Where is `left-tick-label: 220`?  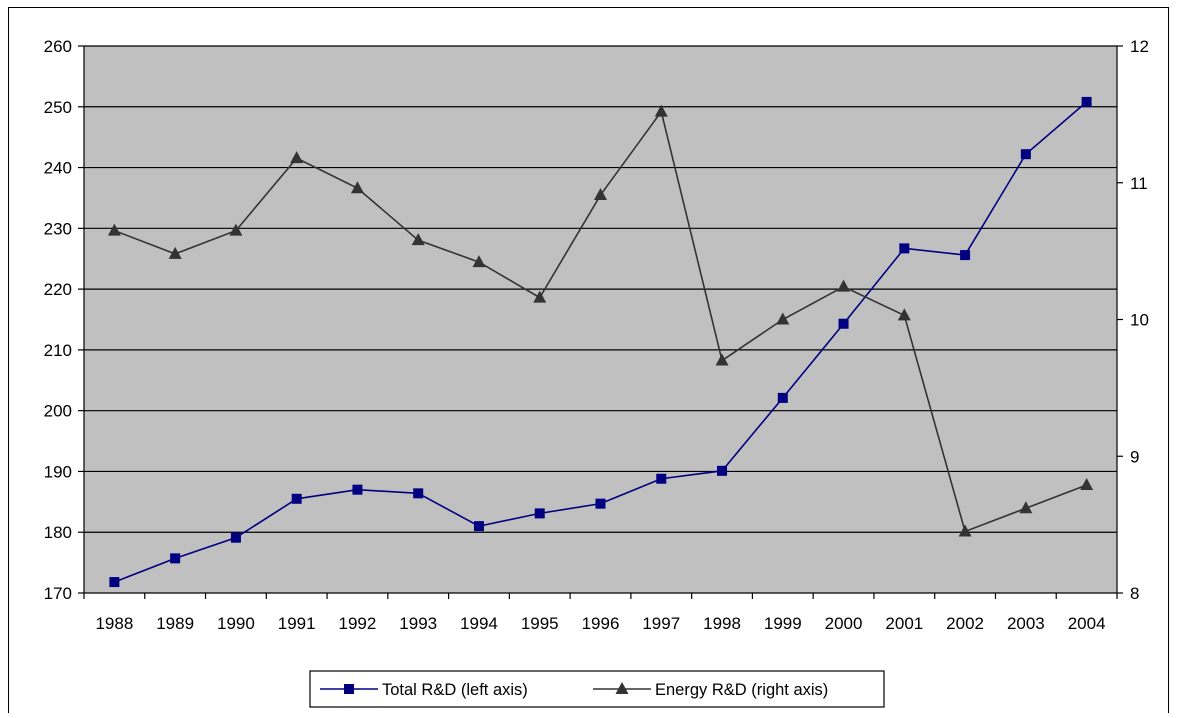 left-tick-label: 220 is located at coordinates (58, 289).